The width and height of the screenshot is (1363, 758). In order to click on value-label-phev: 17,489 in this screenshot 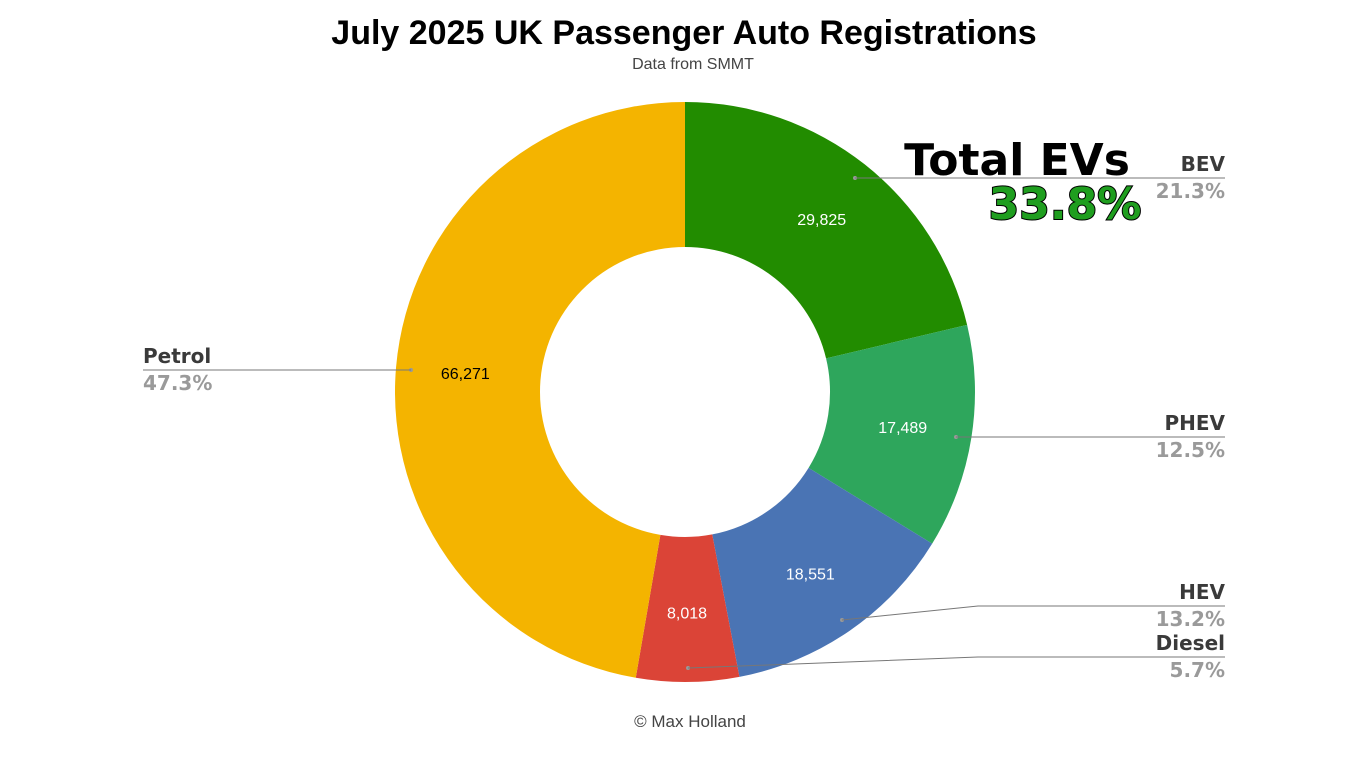, I will do `click(902, 428)`.